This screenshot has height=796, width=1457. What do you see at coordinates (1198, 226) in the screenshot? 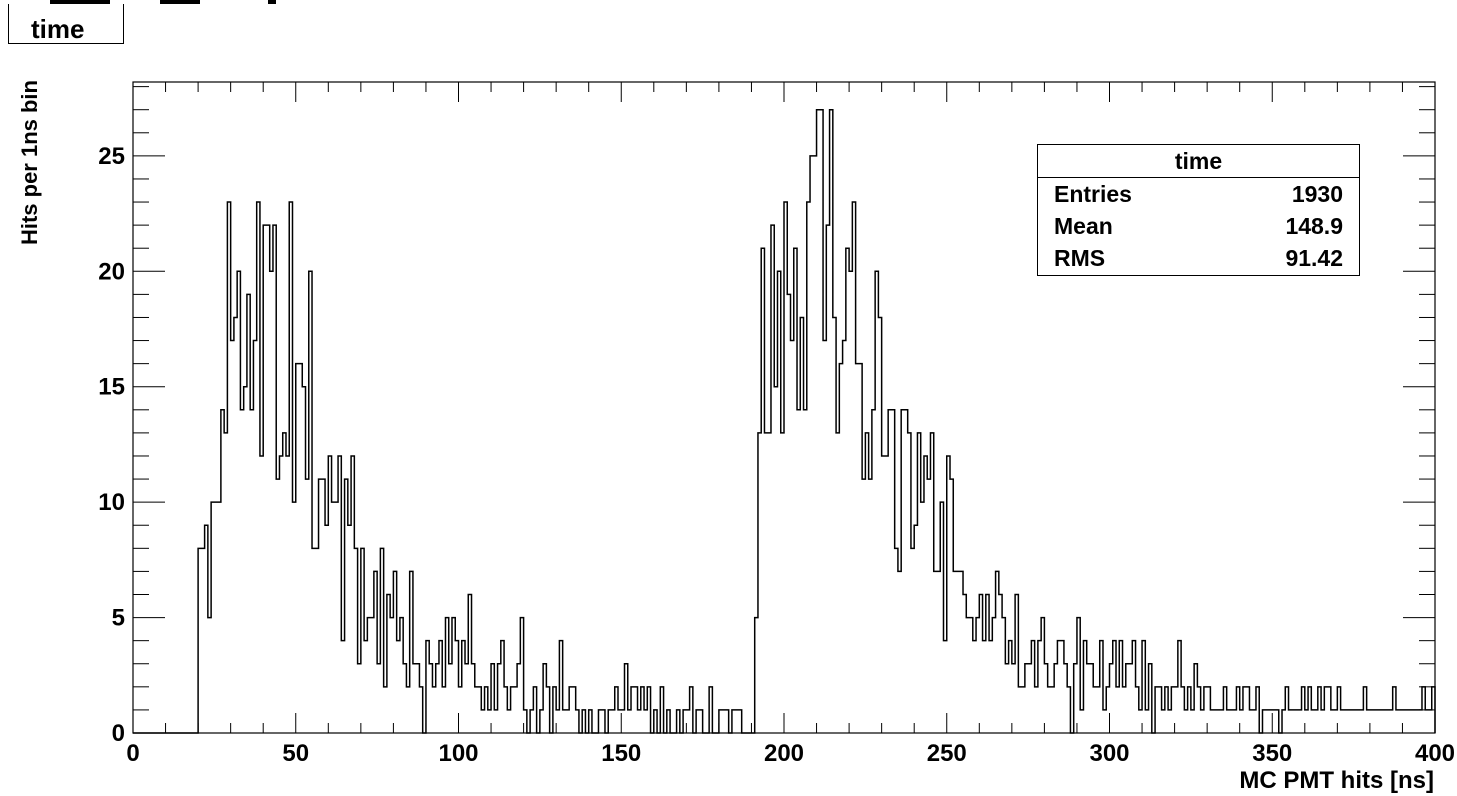
I see `stats-row-mean: Mean 148.9` at bounding box center [1198, 226].